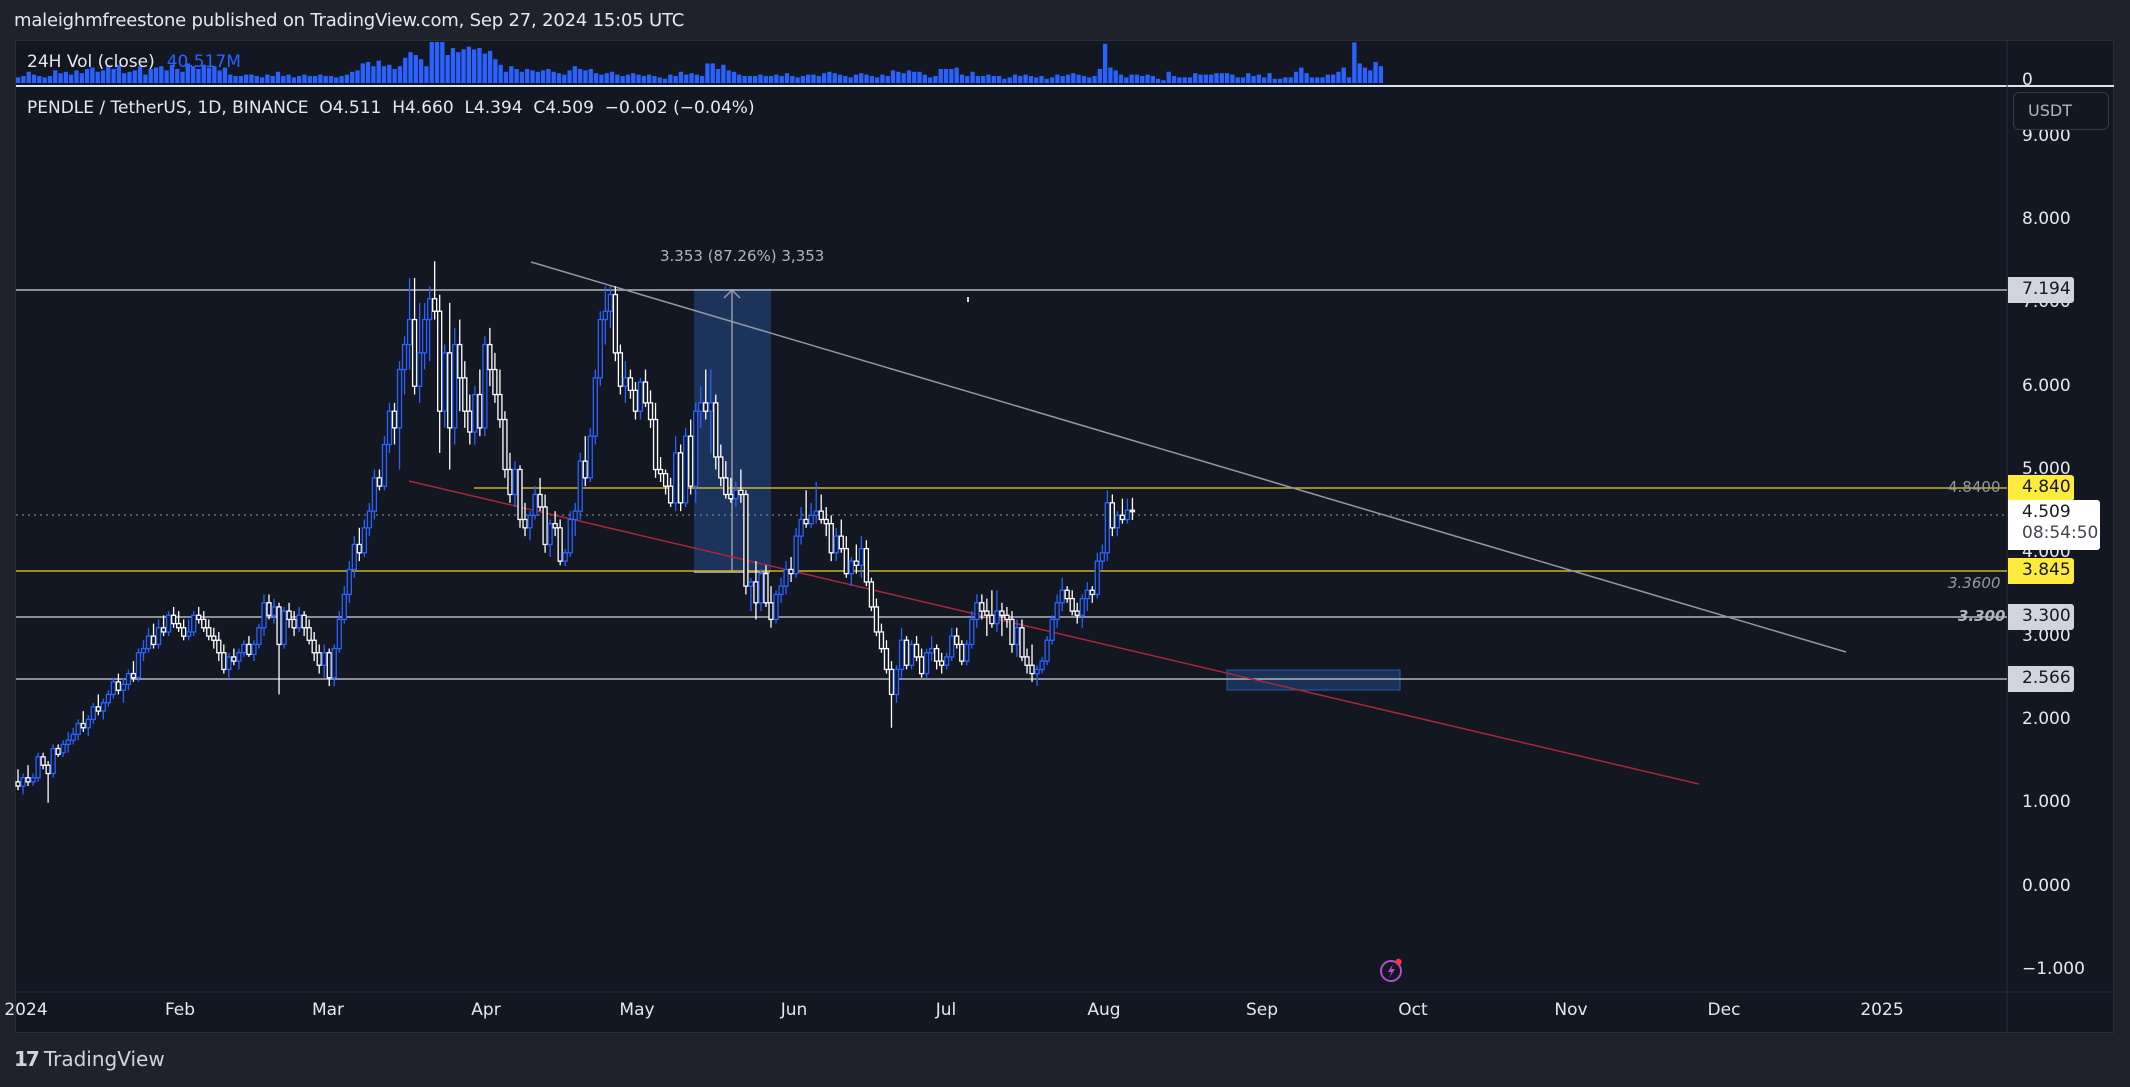 This screenshot has height=1087, width=2130. I want to click on x-tick-mar: Mar, so click(328, 1010).